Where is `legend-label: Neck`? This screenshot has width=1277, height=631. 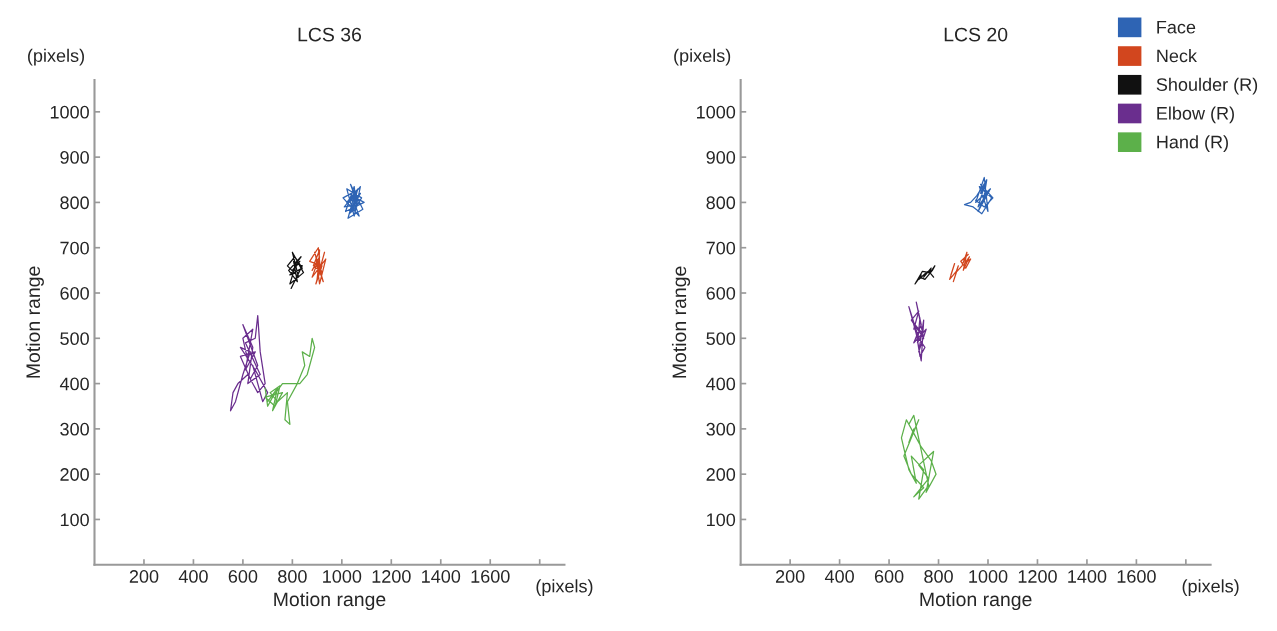
legend-label: Neck is located at coordinates (1177, 56).